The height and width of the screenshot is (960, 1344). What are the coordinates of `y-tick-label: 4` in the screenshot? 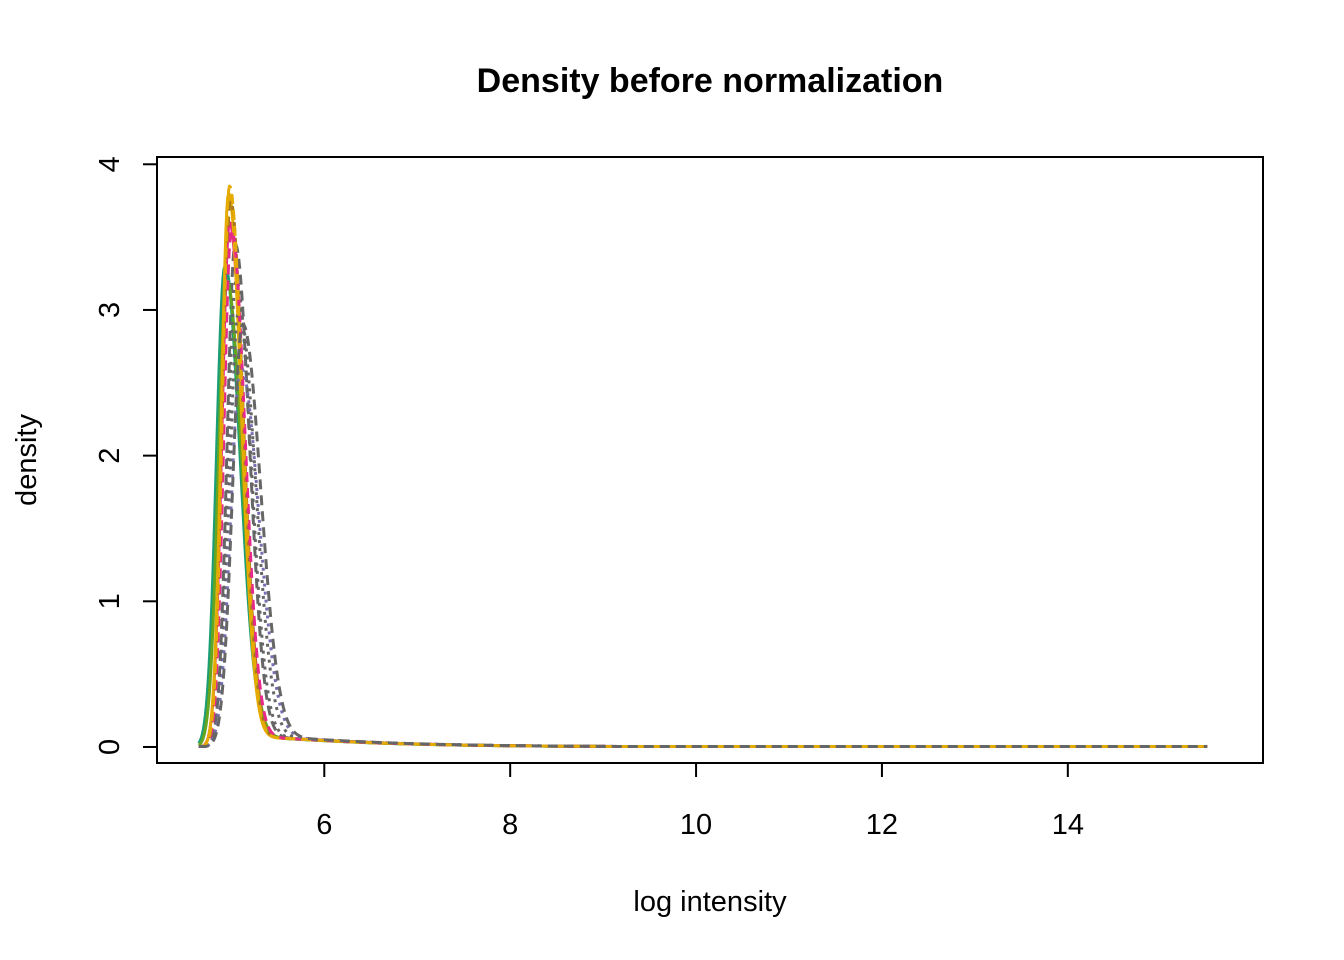 It's located at (110, 164).